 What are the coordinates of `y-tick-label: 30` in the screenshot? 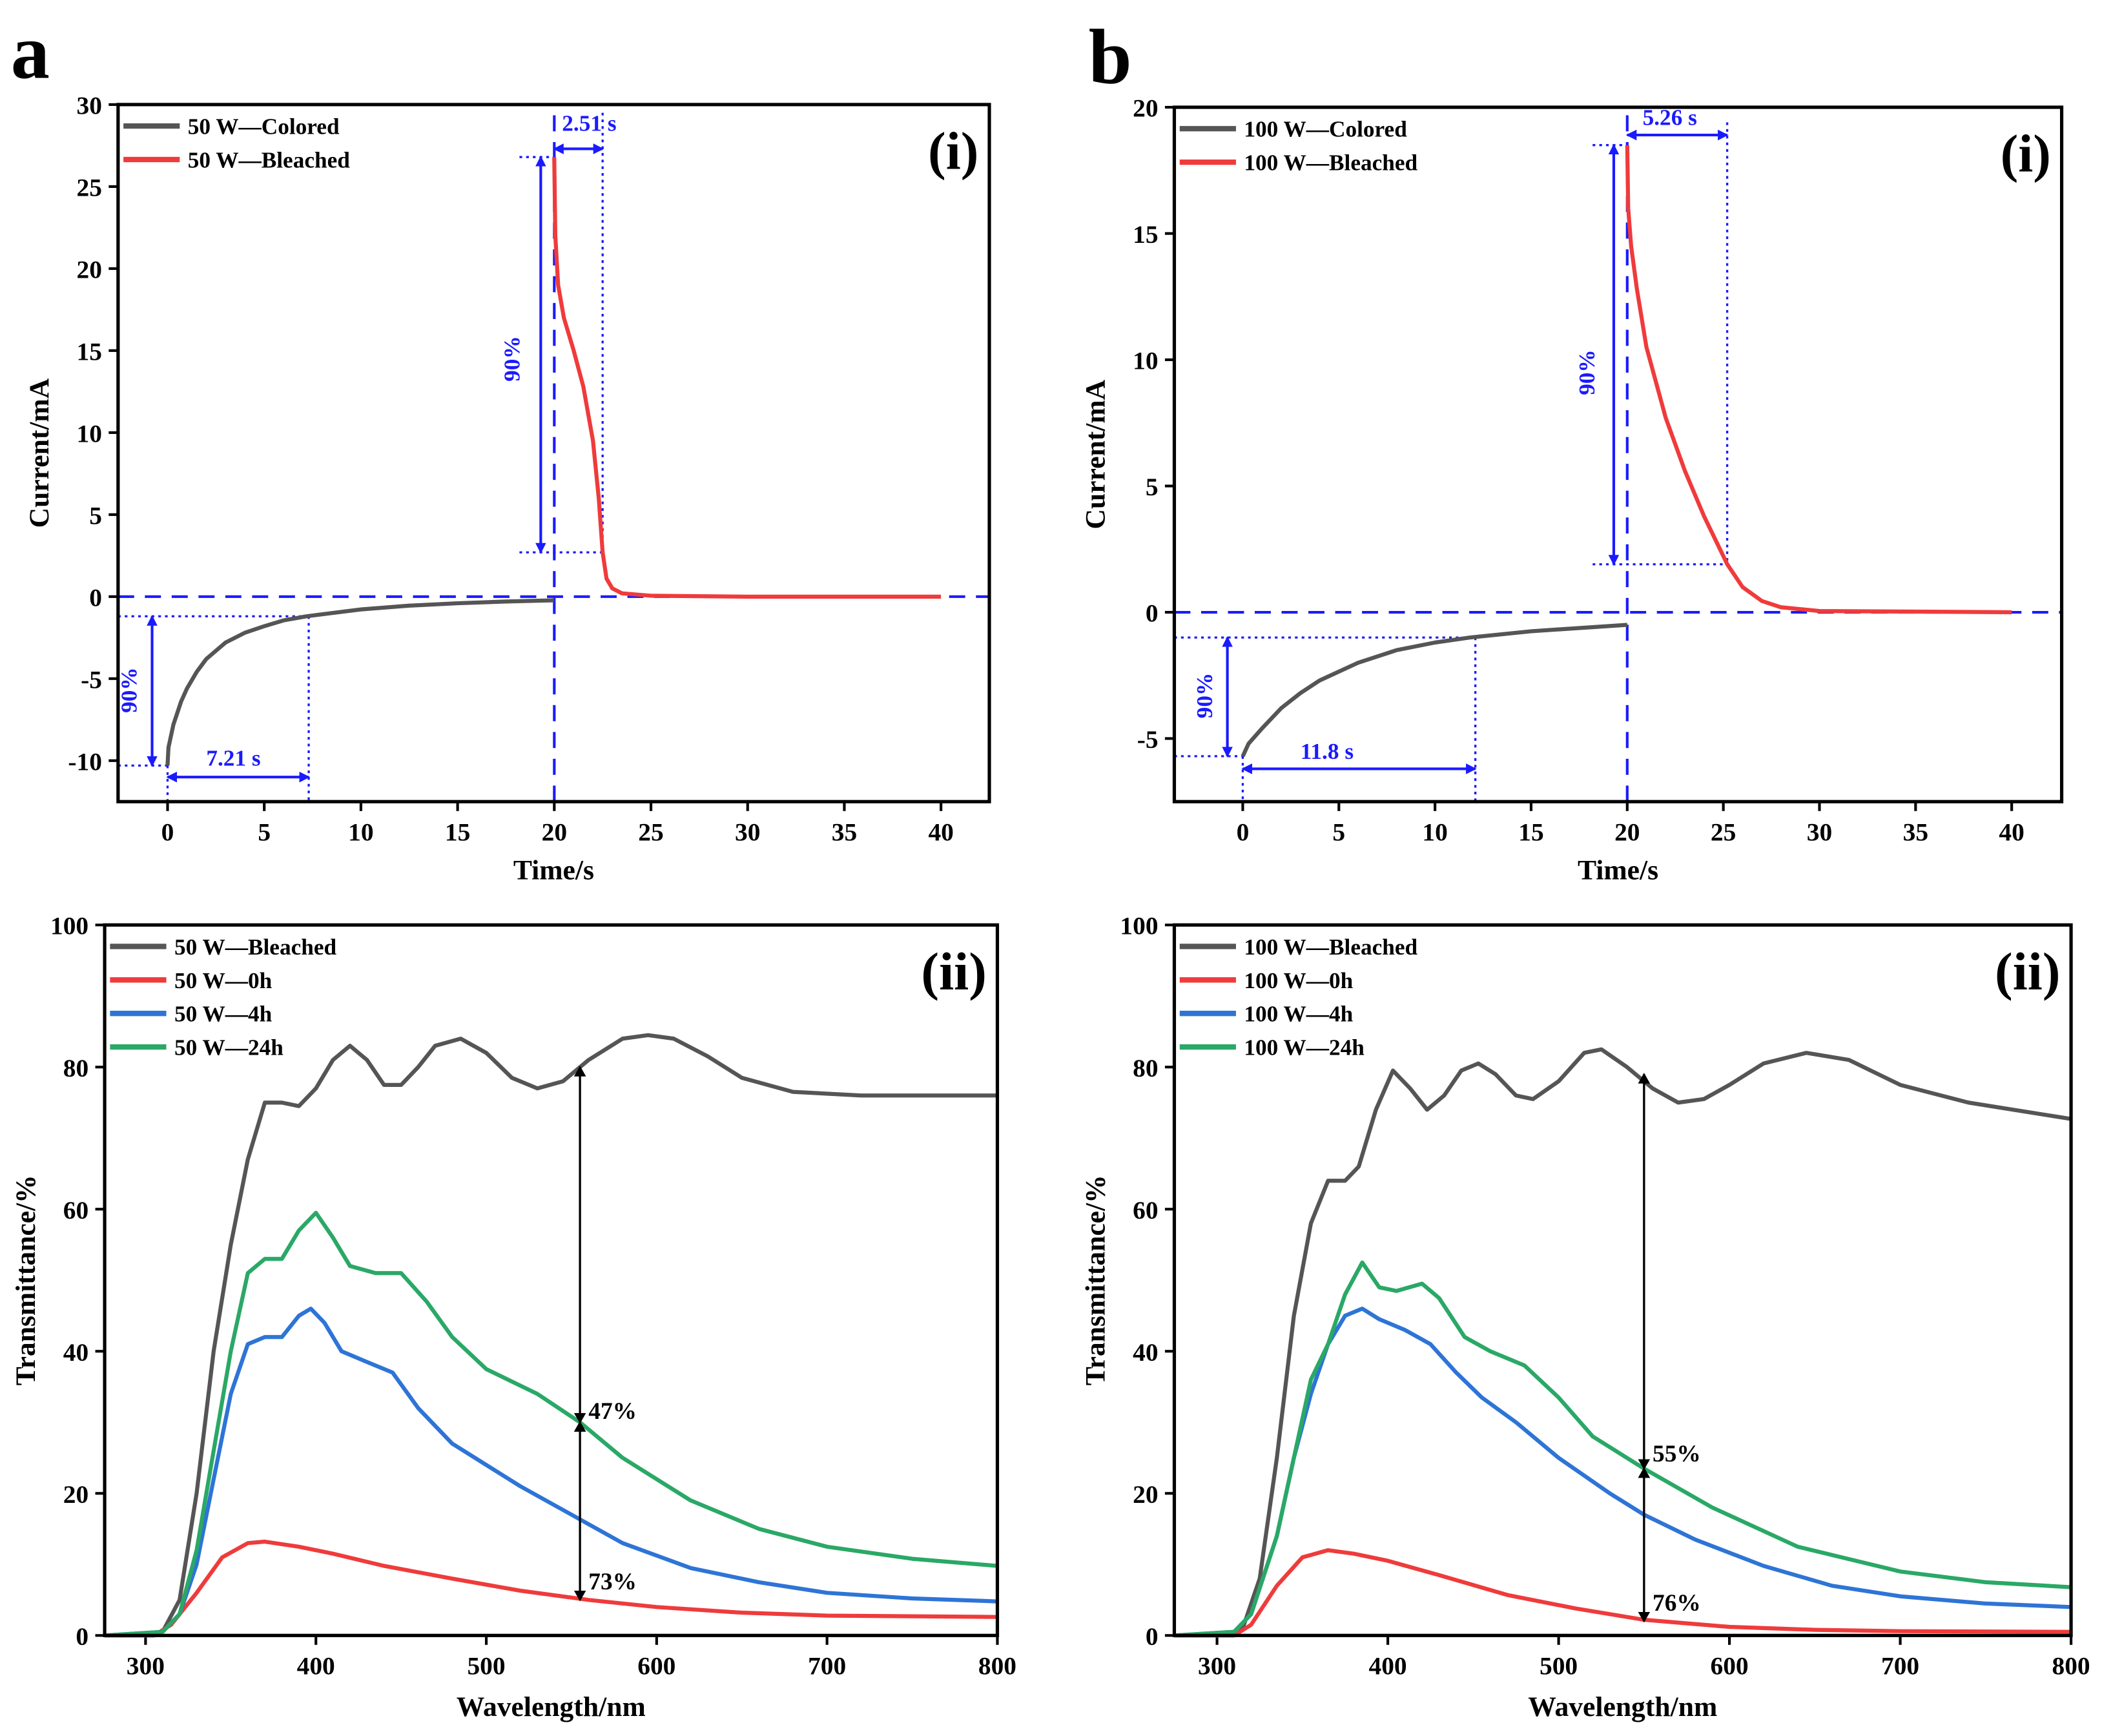 It's located at (89, 105).